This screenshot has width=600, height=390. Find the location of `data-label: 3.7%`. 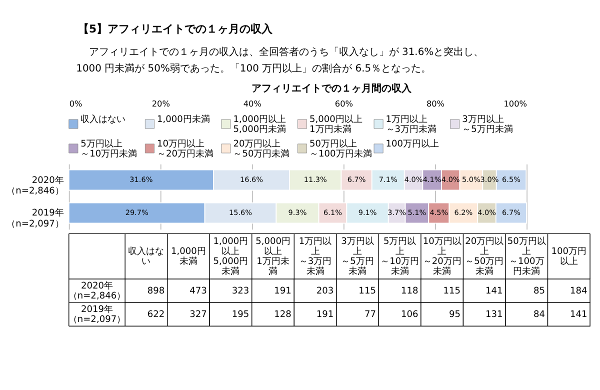

data-label: 3.7% is located at coordinates (397, 212).